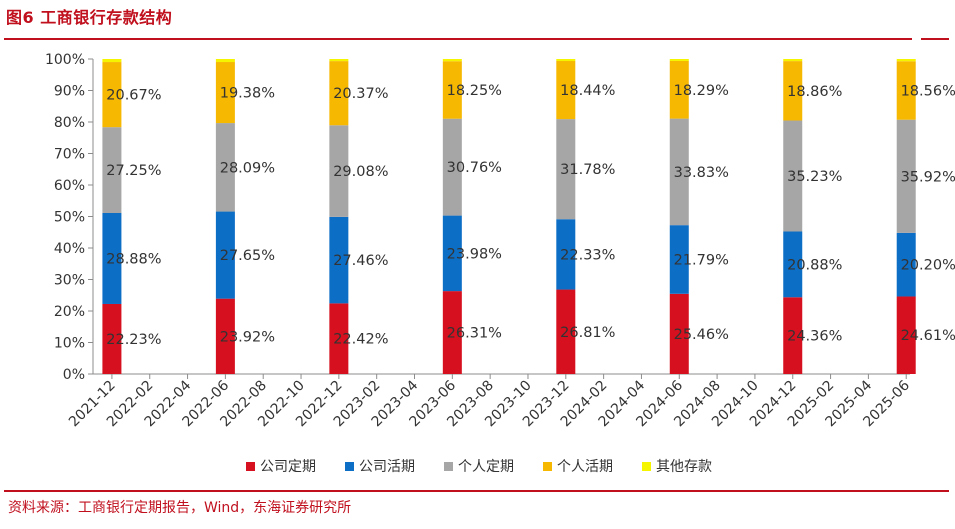 Image resolution: width=955 pixels, height=529 pixels. What do you see at coordinates (360, 94) in the screenshot?
I see `data-label: 20.37%` at bounding box center [360, 94].